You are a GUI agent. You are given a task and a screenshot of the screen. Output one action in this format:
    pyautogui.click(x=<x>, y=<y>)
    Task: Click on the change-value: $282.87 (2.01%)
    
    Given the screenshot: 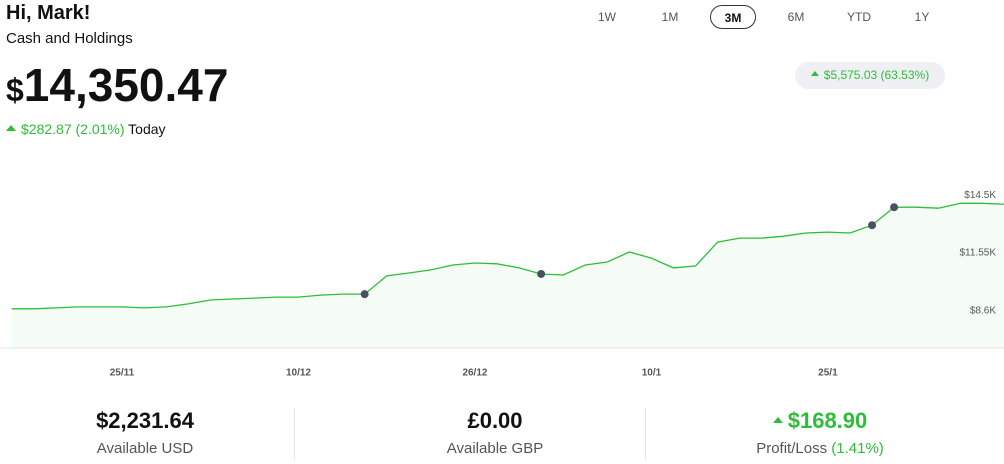 What is the action you would take?
    pyautogui.click(x=73, y=129)
    